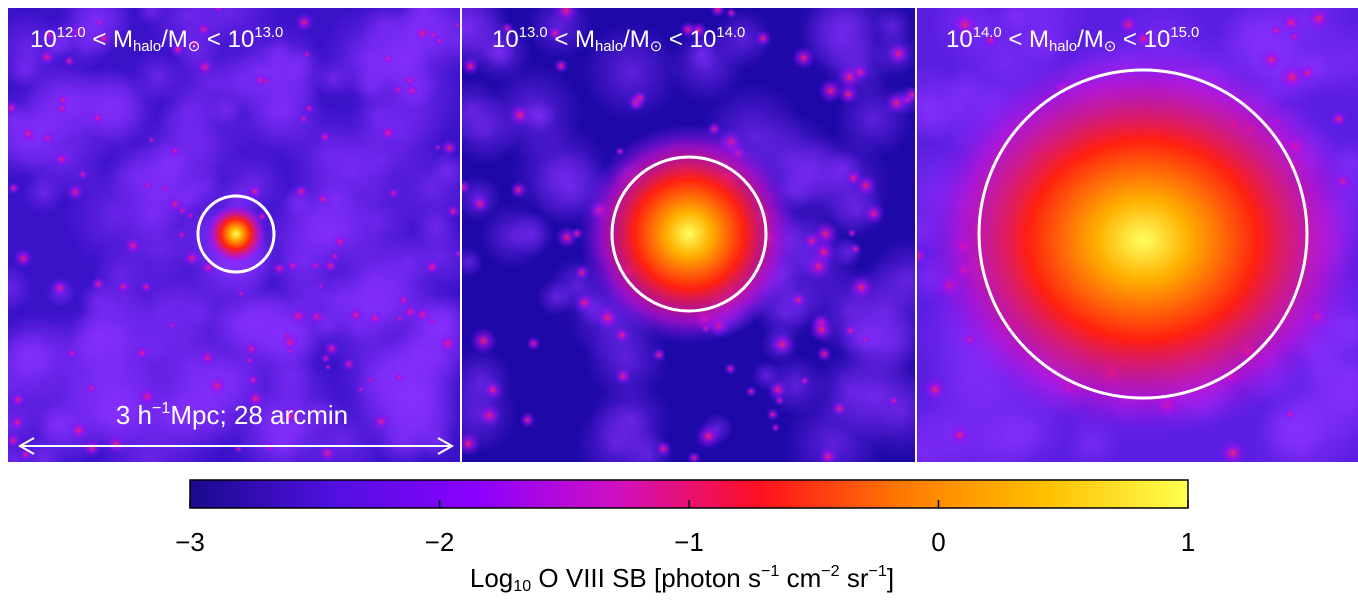  I want to click on label-text: < M, so click(571, 39).